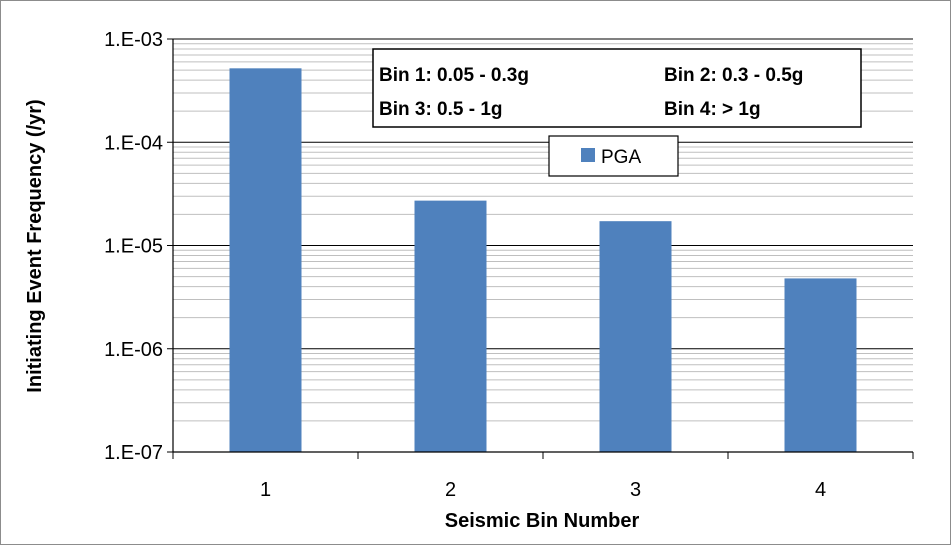 The width and height of the screenshot is (951, 546). I want to click on y-axis-title: Initiating Event Frequency (/yr), so click(35, 245).